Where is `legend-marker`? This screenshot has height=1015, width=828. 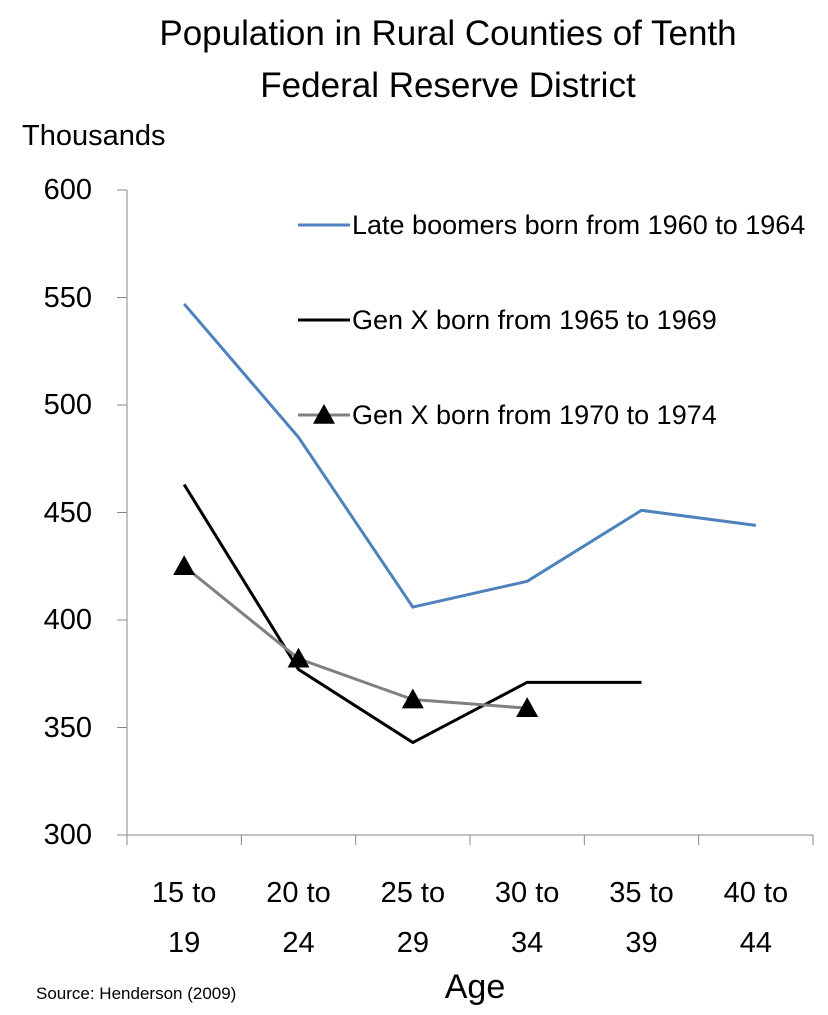 legend-marker is located at coordinates (324, 414).